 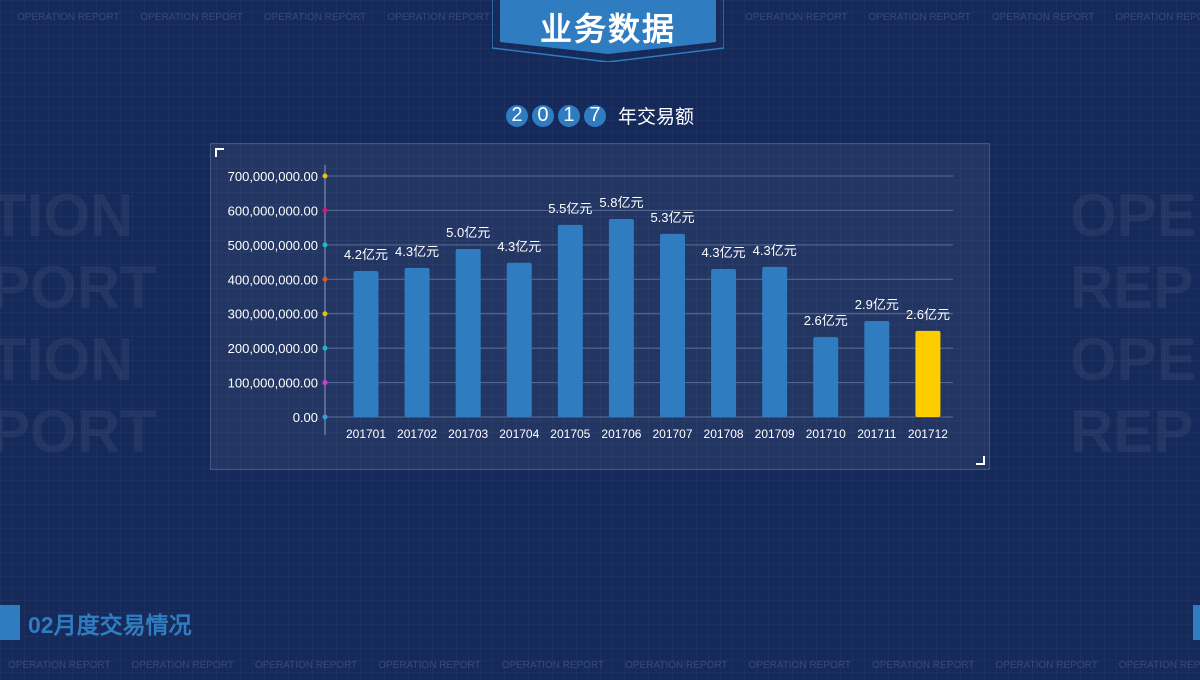 I want to click on y-tick-label: 700,000,000.00, so click(x=273, y=176).